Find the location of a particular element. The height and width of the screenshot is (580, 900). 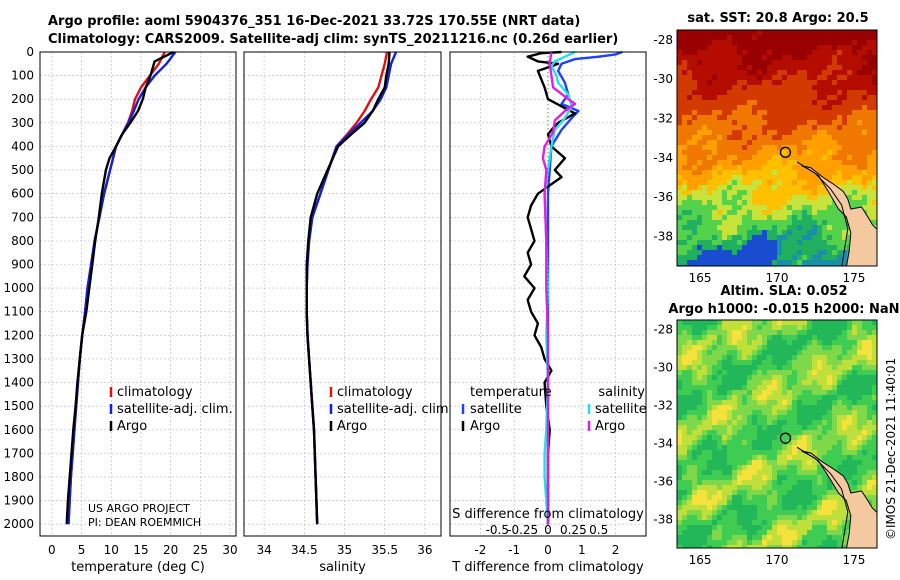

legend-header-temperature: temperature is located at coordinates (511, 392).